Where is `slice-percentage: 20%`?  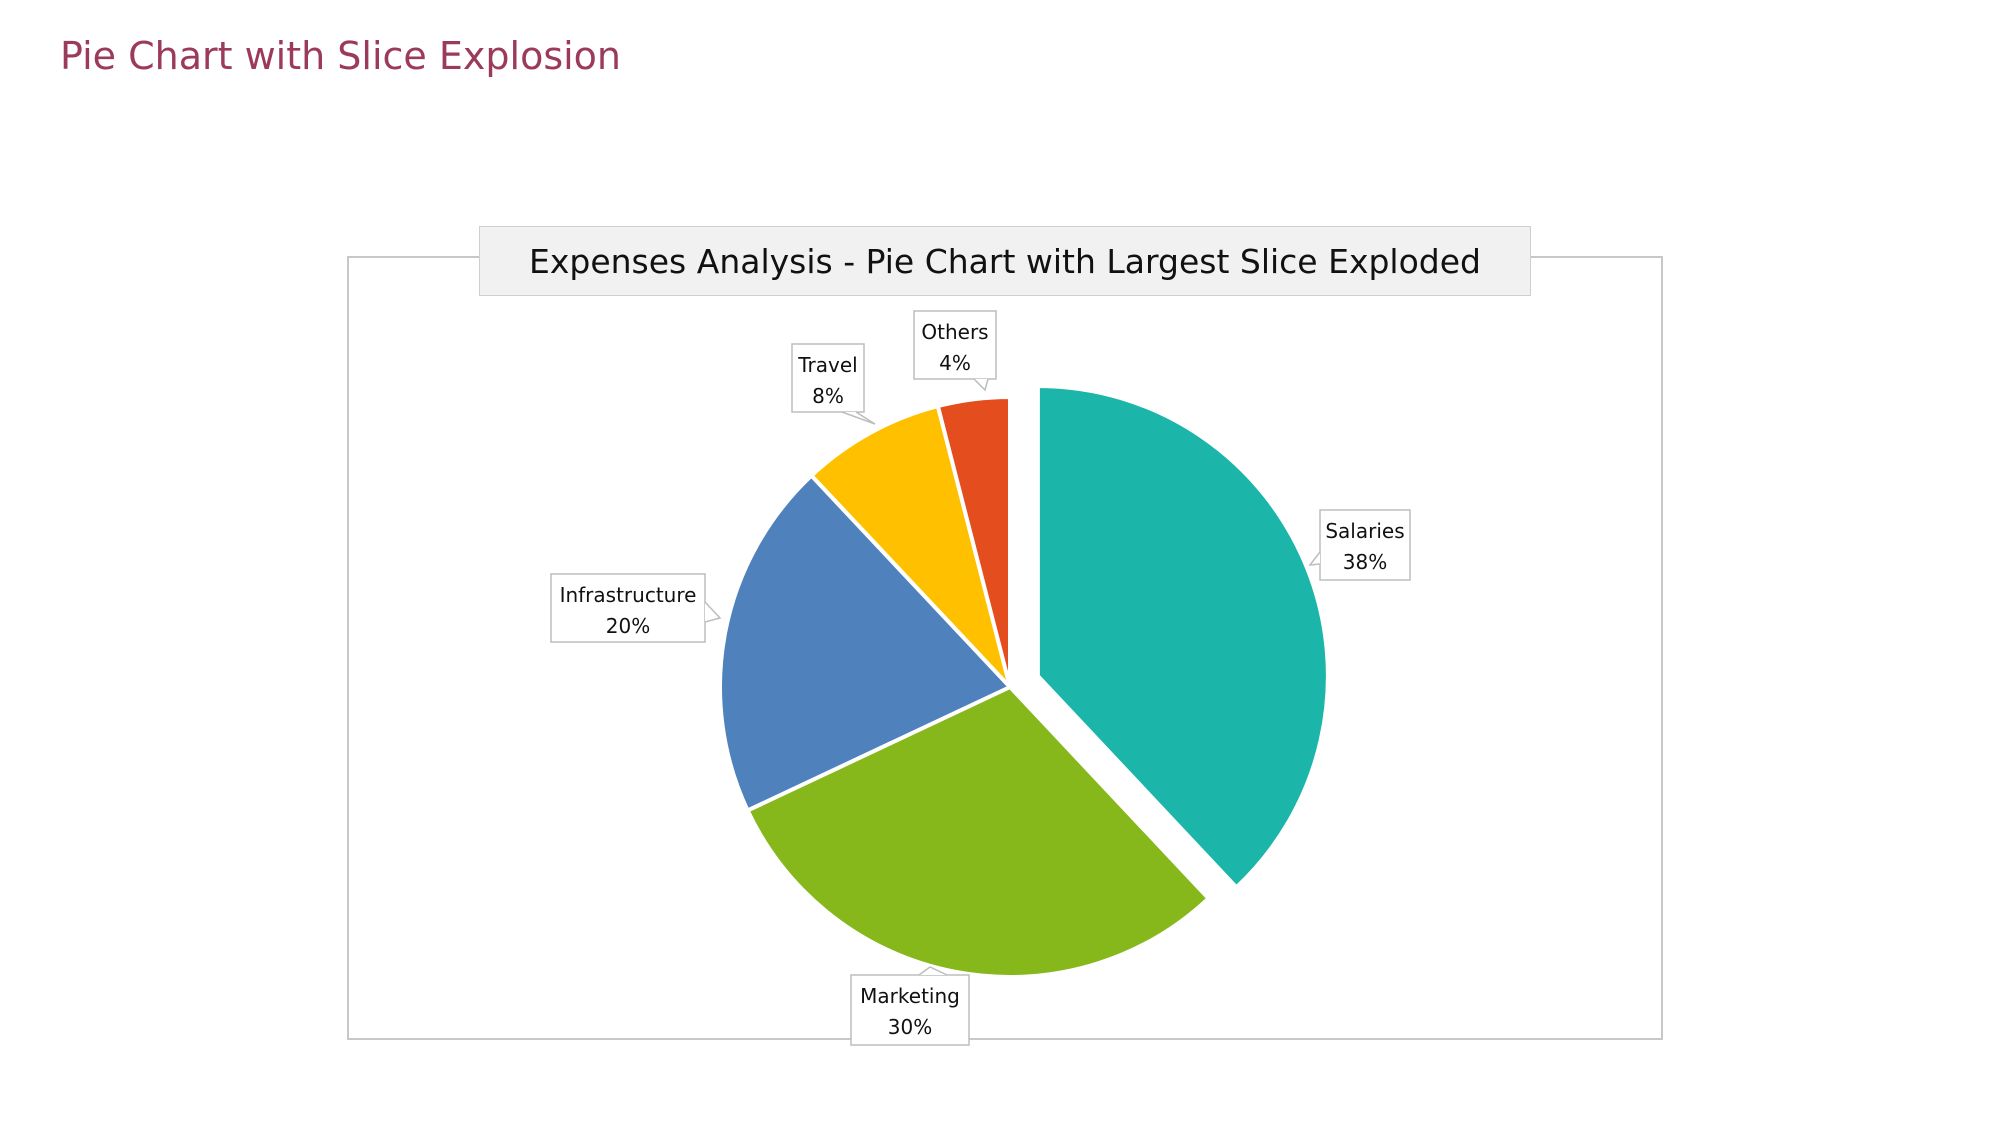
slice-percentage: 20% is located at coordinates (628, 626).